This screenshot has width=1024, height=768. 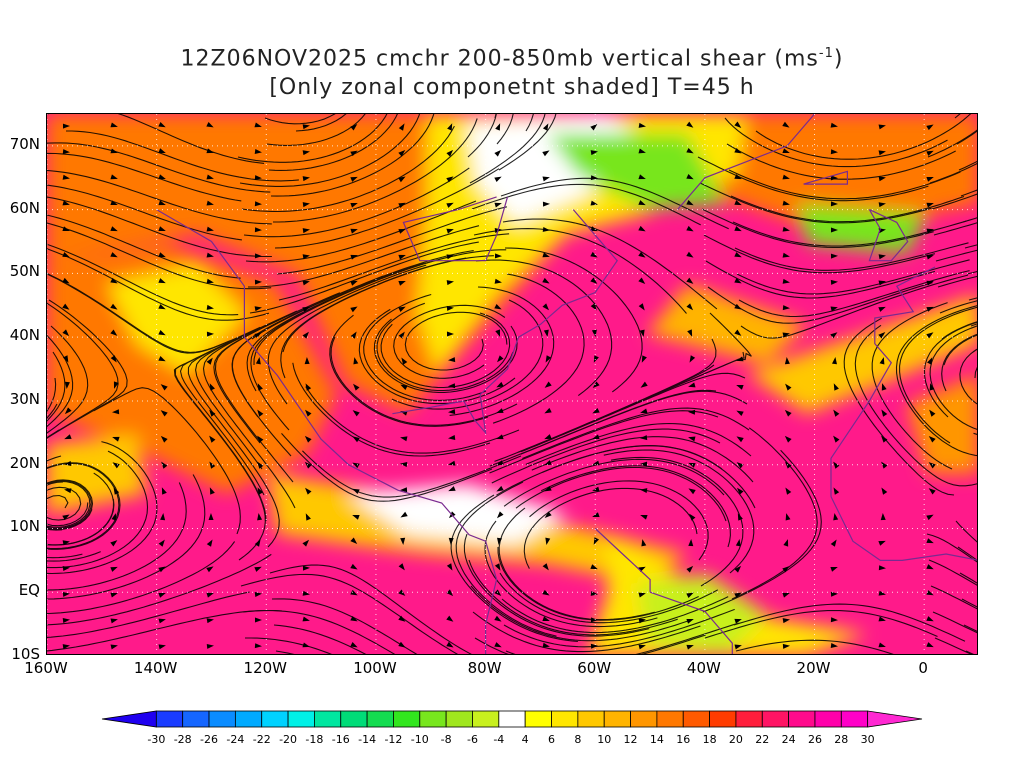 What do you see at coordinates (512, 87) in the screenshot?
I see `chart-title-line2: [Only zonal componetnt shaded] T=45 h` at bounding box center [512, 87].